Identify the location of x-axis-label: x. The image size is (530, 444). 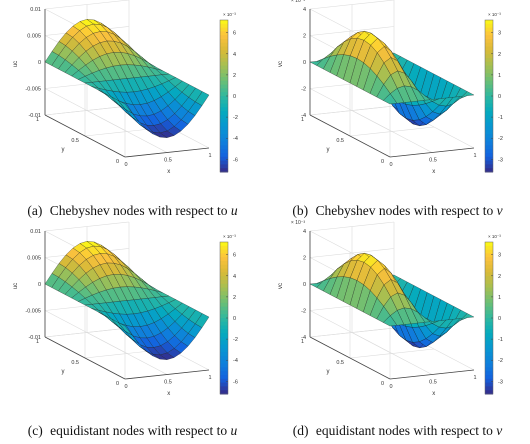
(168, 172).